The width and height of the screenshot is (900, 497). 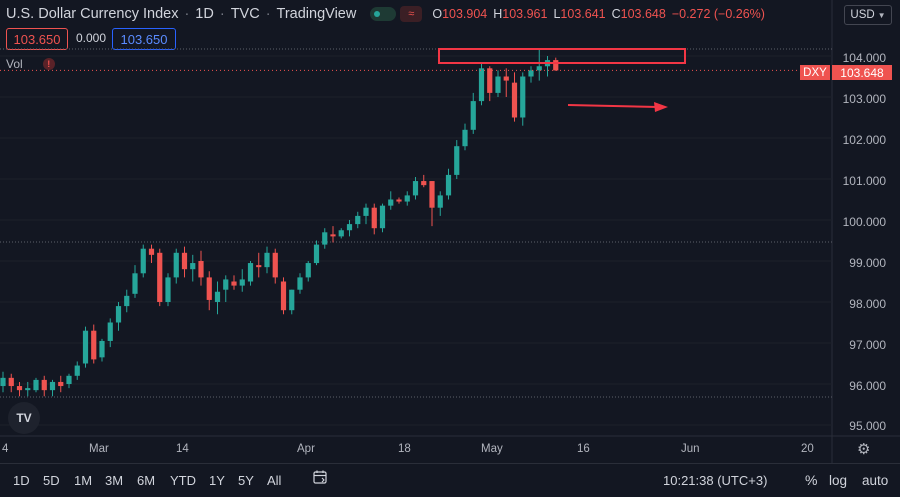 What do you see at coordinates (613, 106) in the screenshot?
I see `annotation-arrow` at bounding box center [613, 106].